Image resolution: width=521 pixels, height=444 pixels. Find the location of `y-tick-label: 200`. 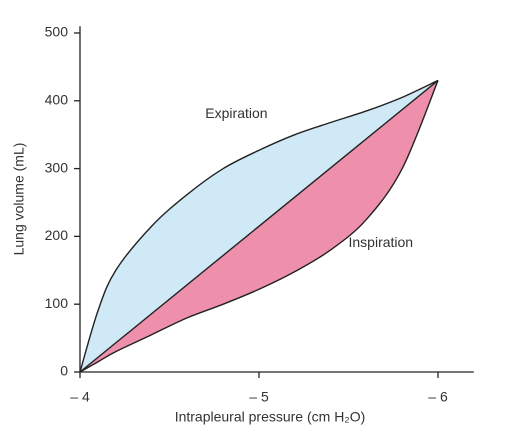

y-tick-label: 200 is located at coordinates (57, 235).